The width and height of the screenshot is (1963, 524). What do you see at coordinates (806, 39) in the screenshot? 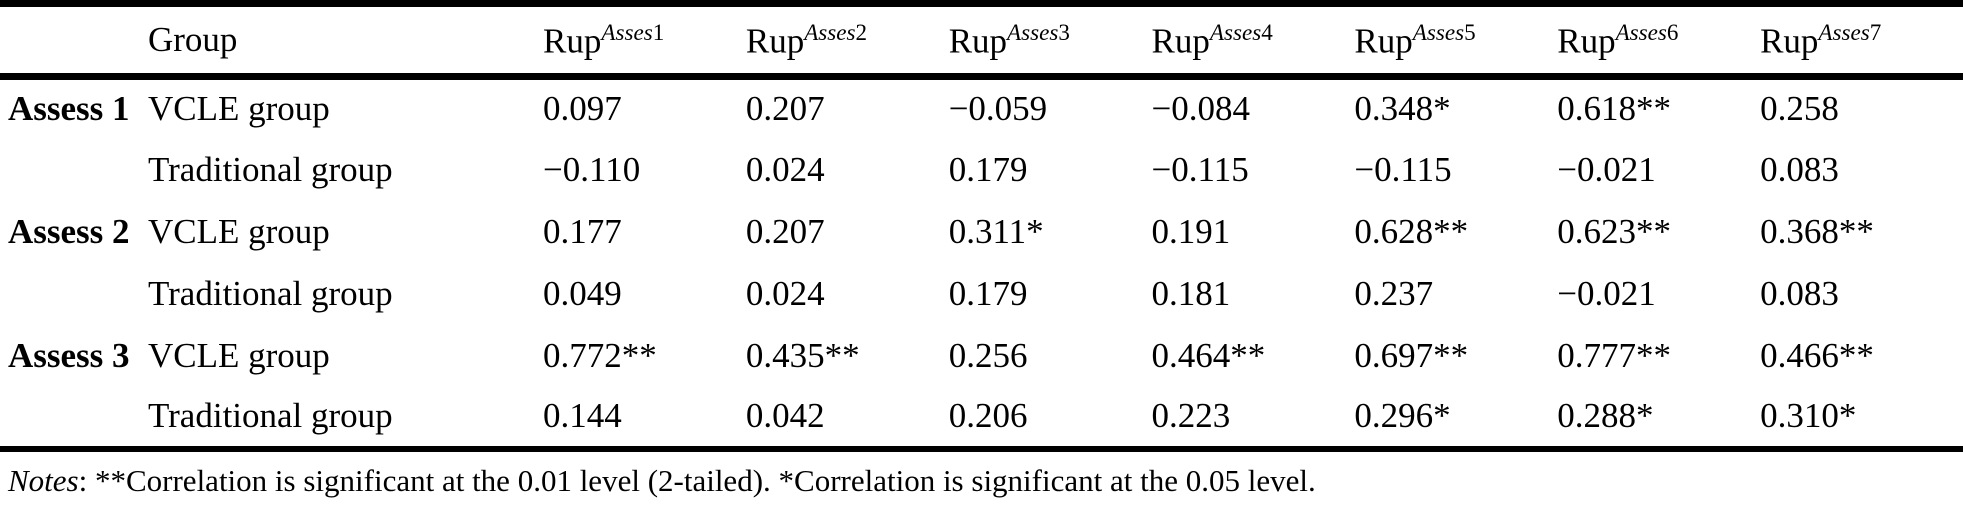
I see `col-header-rup-asses2: RupAsses2` at bounding box center [806, 39].